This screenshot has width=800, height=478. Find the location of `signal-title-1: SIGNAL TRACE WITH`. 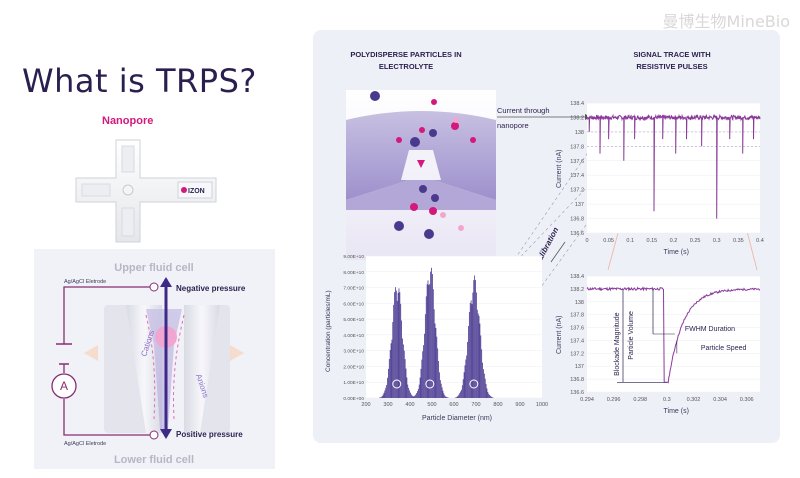

signal-title-1: SIGNAL TRACE WITH is located at coordinates (671, 54).